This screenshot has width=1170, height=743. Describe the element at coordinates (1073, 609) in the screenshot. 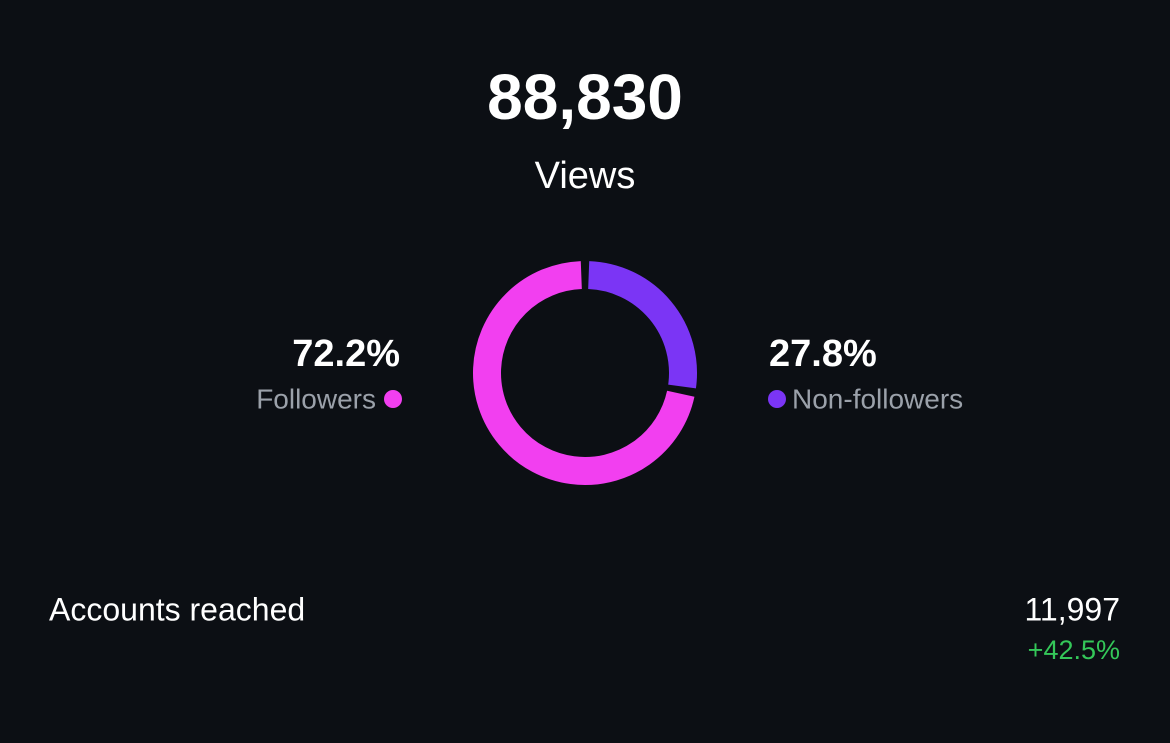

I see `metric-value: 11,997` at that location.